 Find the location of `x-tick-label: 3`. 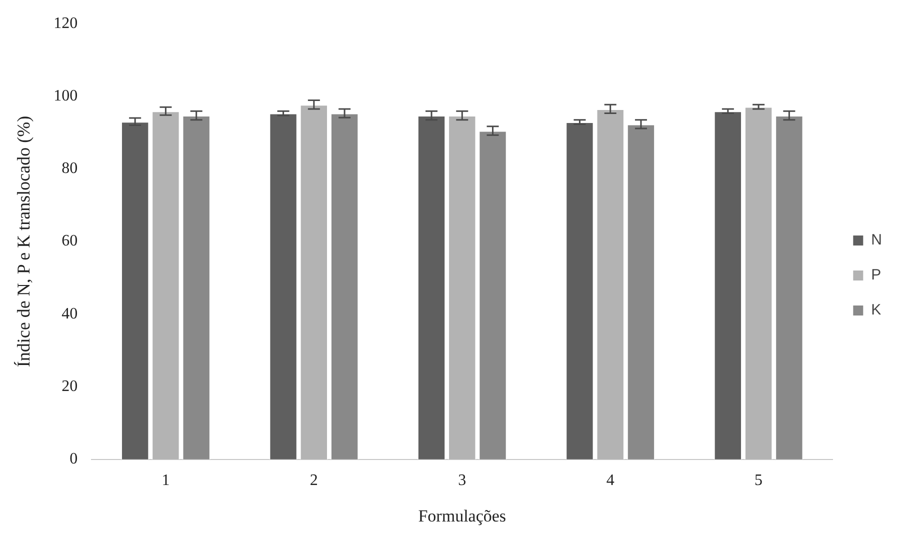

x-tick-label: 3 is located at coordinates (462, 481).